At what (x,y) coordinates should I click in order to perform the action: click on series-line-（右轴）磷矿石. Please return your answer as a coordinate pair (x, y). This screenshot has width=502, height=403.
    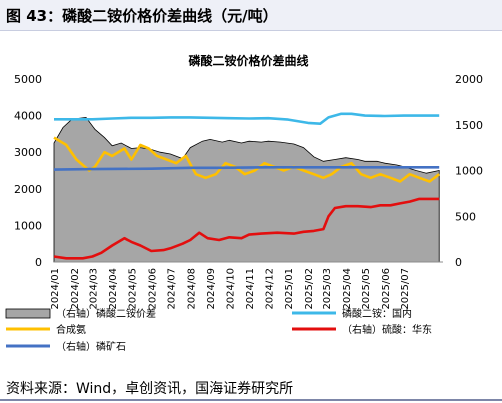
    Looking at the image, I should click on (246, 168).